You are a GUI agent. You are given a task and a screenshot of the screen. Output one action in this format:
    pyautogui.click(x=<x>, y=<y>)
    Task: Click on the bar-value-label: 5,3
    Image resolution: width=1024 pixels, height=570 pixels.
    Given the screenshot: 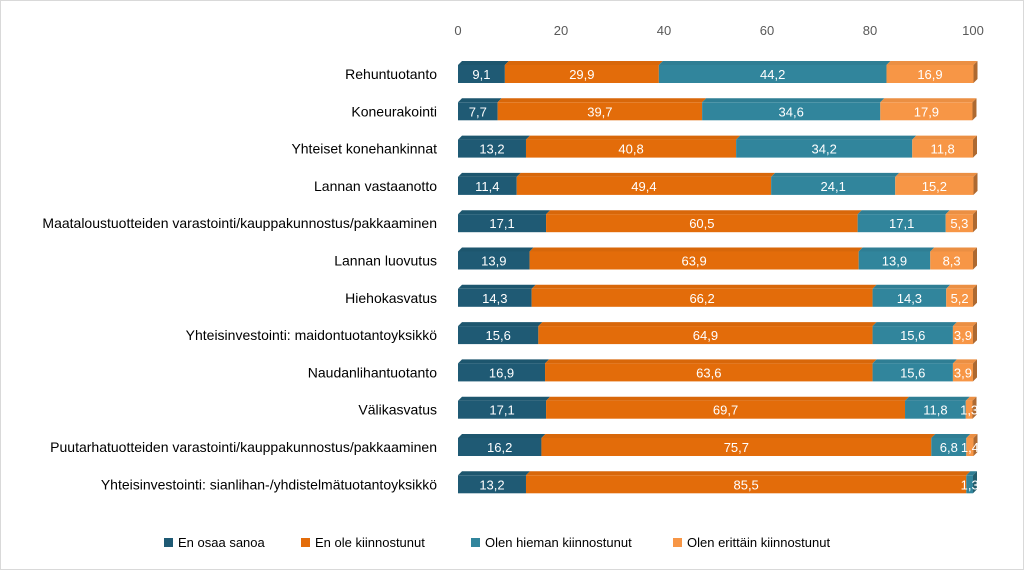 What is the action you would take?
    pyautogui.click(x=959, y=223)
    